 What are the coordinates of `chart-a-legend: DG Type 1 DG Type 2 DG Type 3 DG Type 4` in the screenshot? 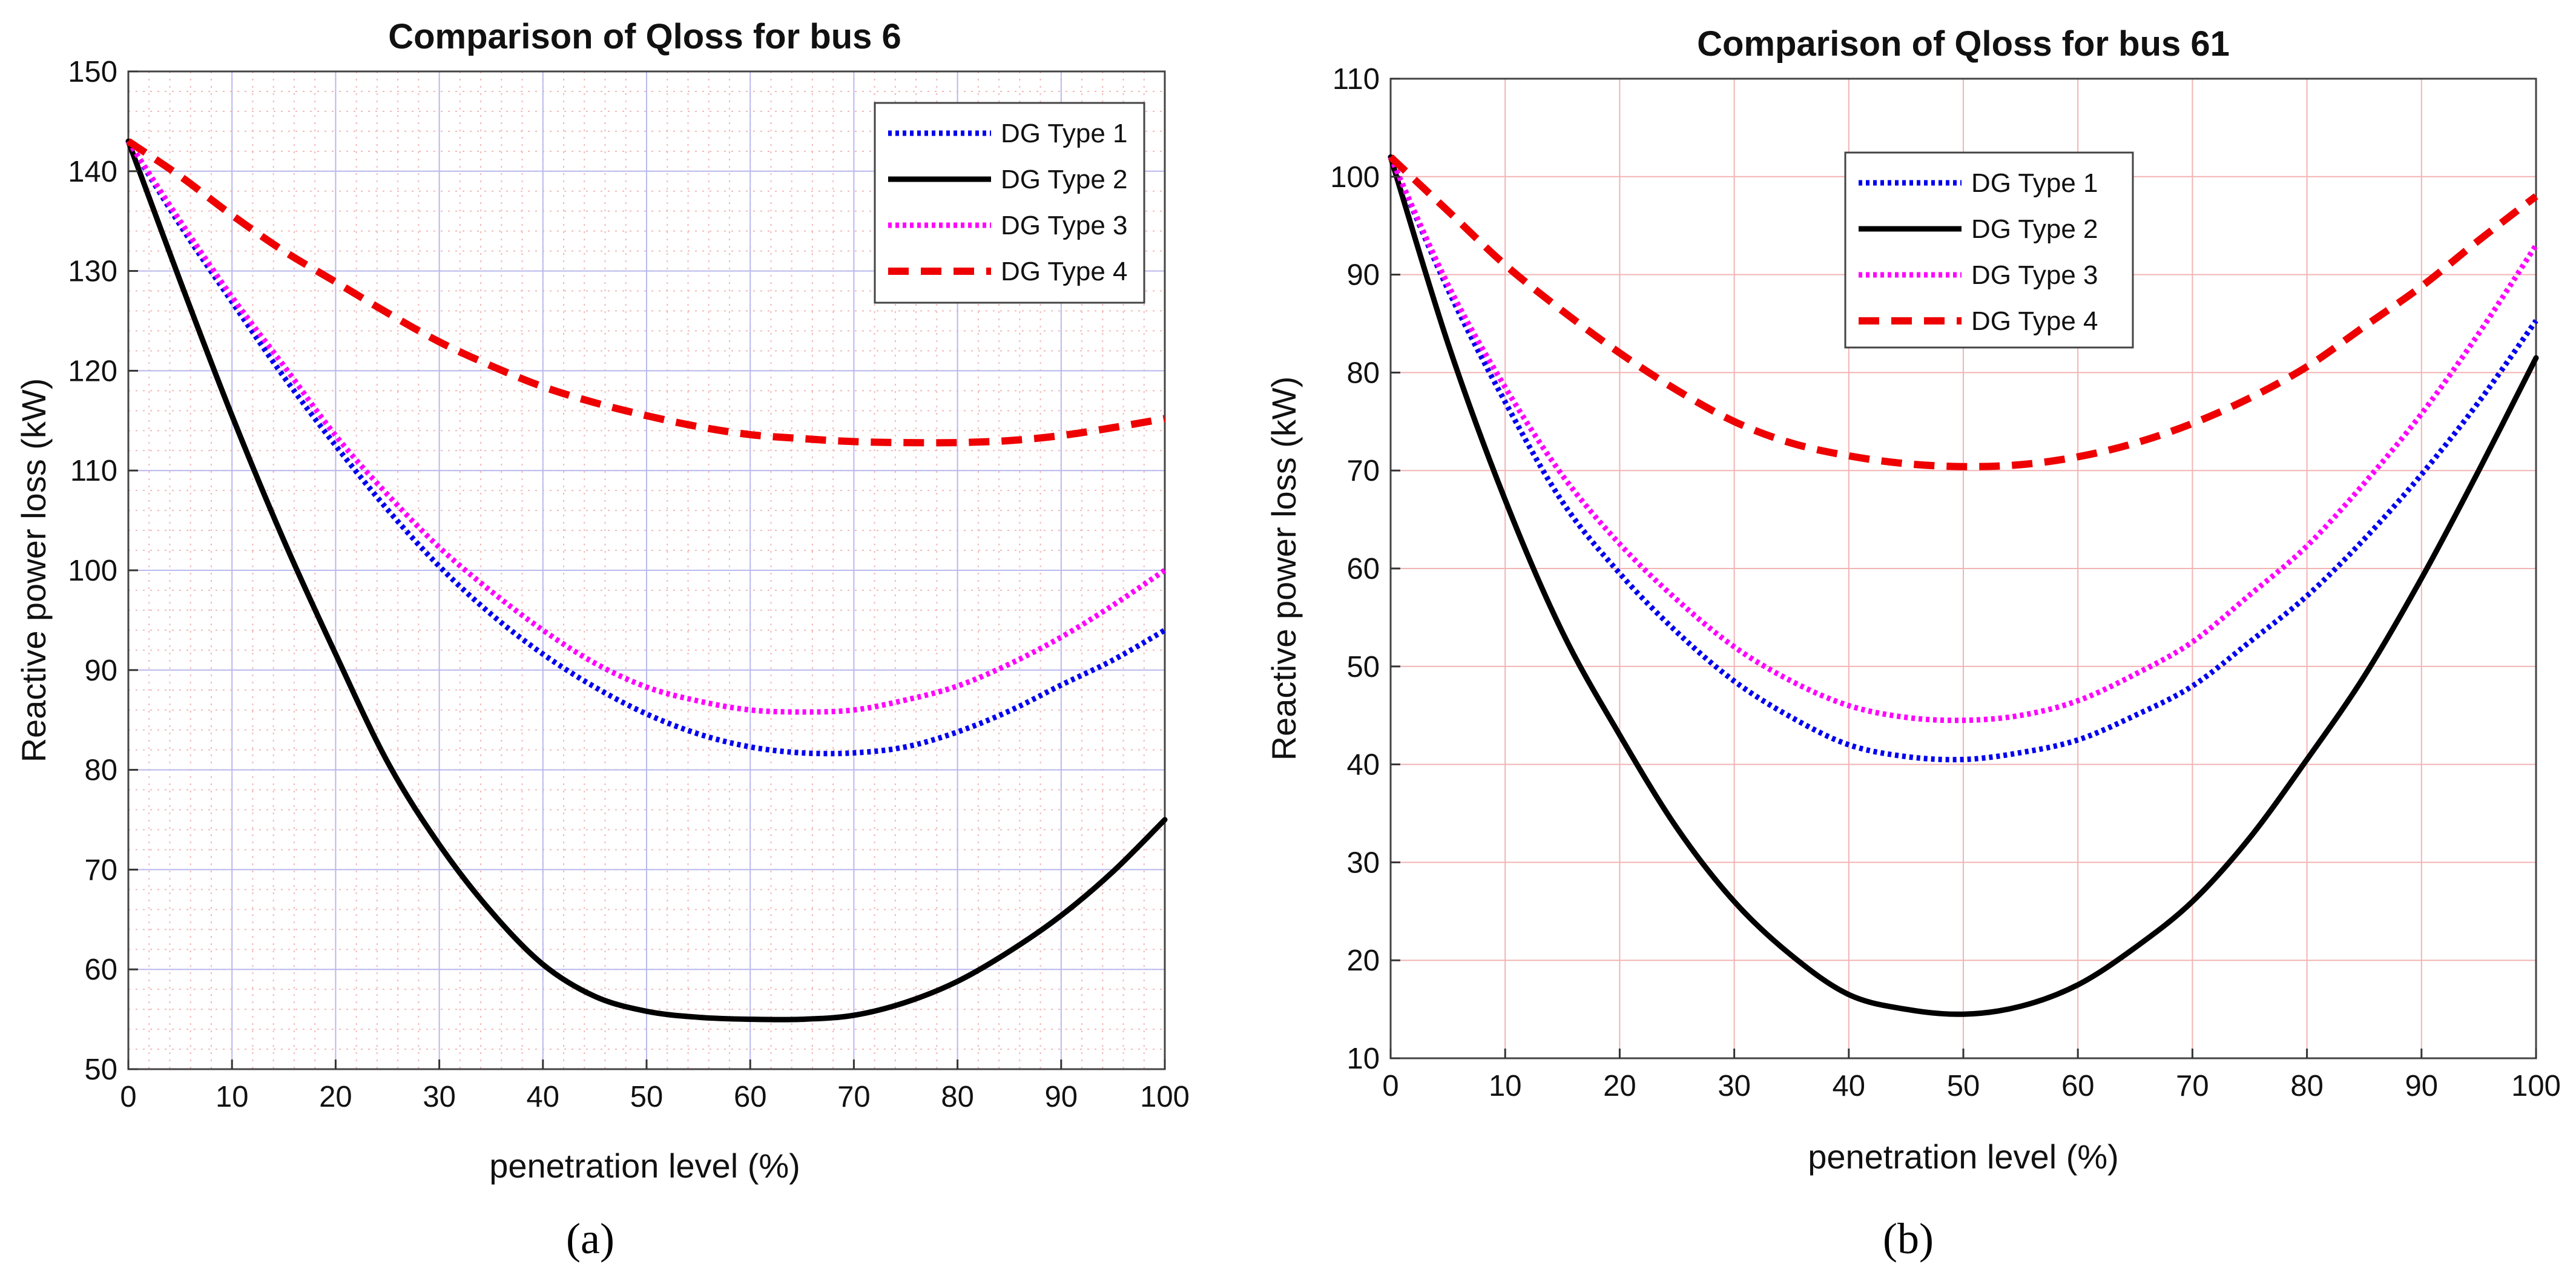 It's located at (1009, 203).